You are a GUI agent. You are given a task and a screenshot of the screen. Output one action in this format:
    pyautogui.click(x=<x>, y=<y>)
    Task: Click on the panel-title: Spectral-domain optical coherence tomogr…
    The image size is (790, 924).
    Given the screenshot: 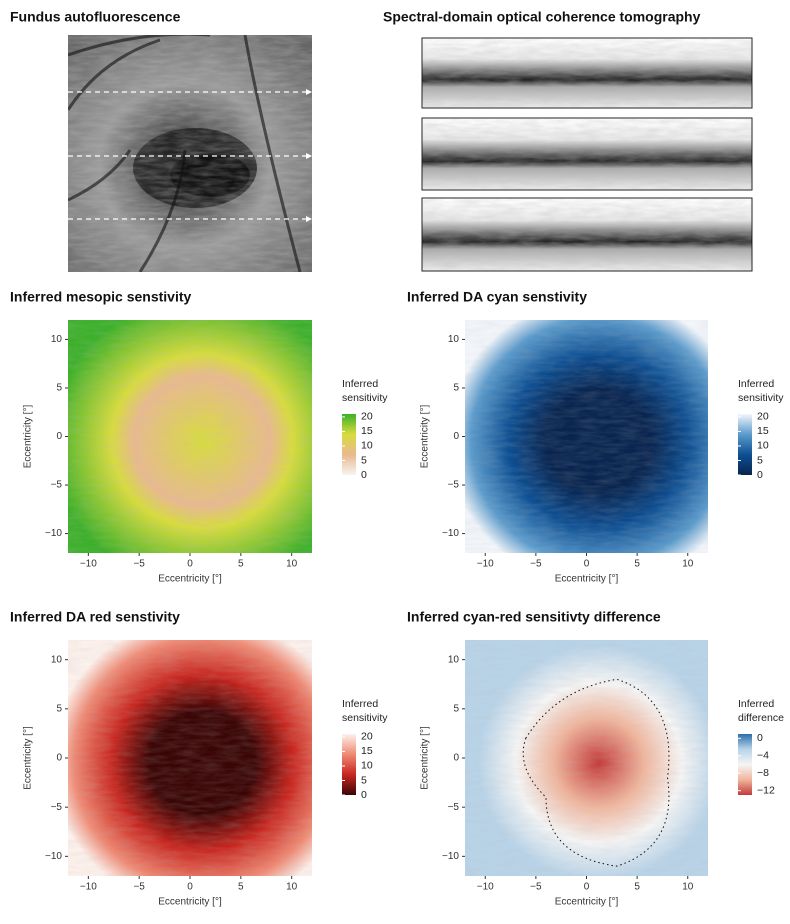 What is the action you would take?
    pyautogui.click(x=542, y=17)
    